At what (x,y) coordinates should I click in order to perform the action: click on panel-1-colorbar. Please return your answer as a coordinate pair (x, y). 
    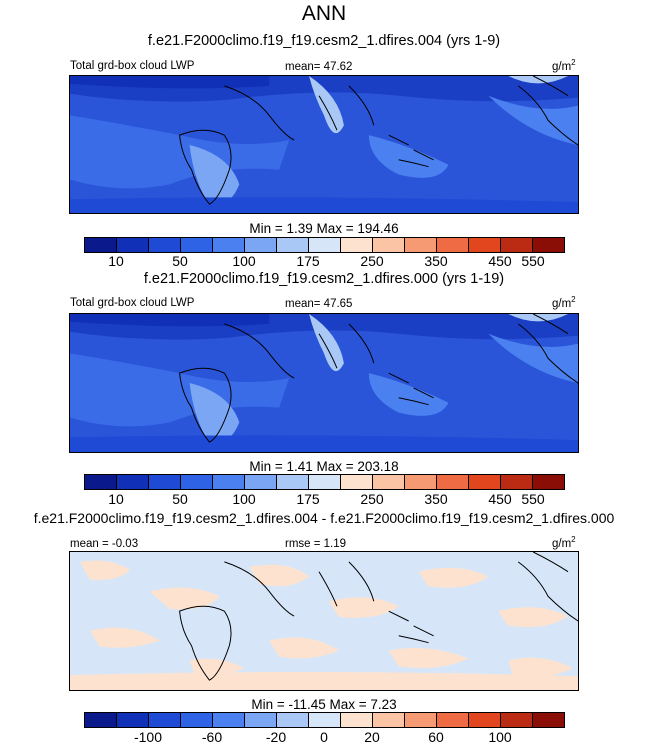
    Looking at the image, I should click on (324, 245).